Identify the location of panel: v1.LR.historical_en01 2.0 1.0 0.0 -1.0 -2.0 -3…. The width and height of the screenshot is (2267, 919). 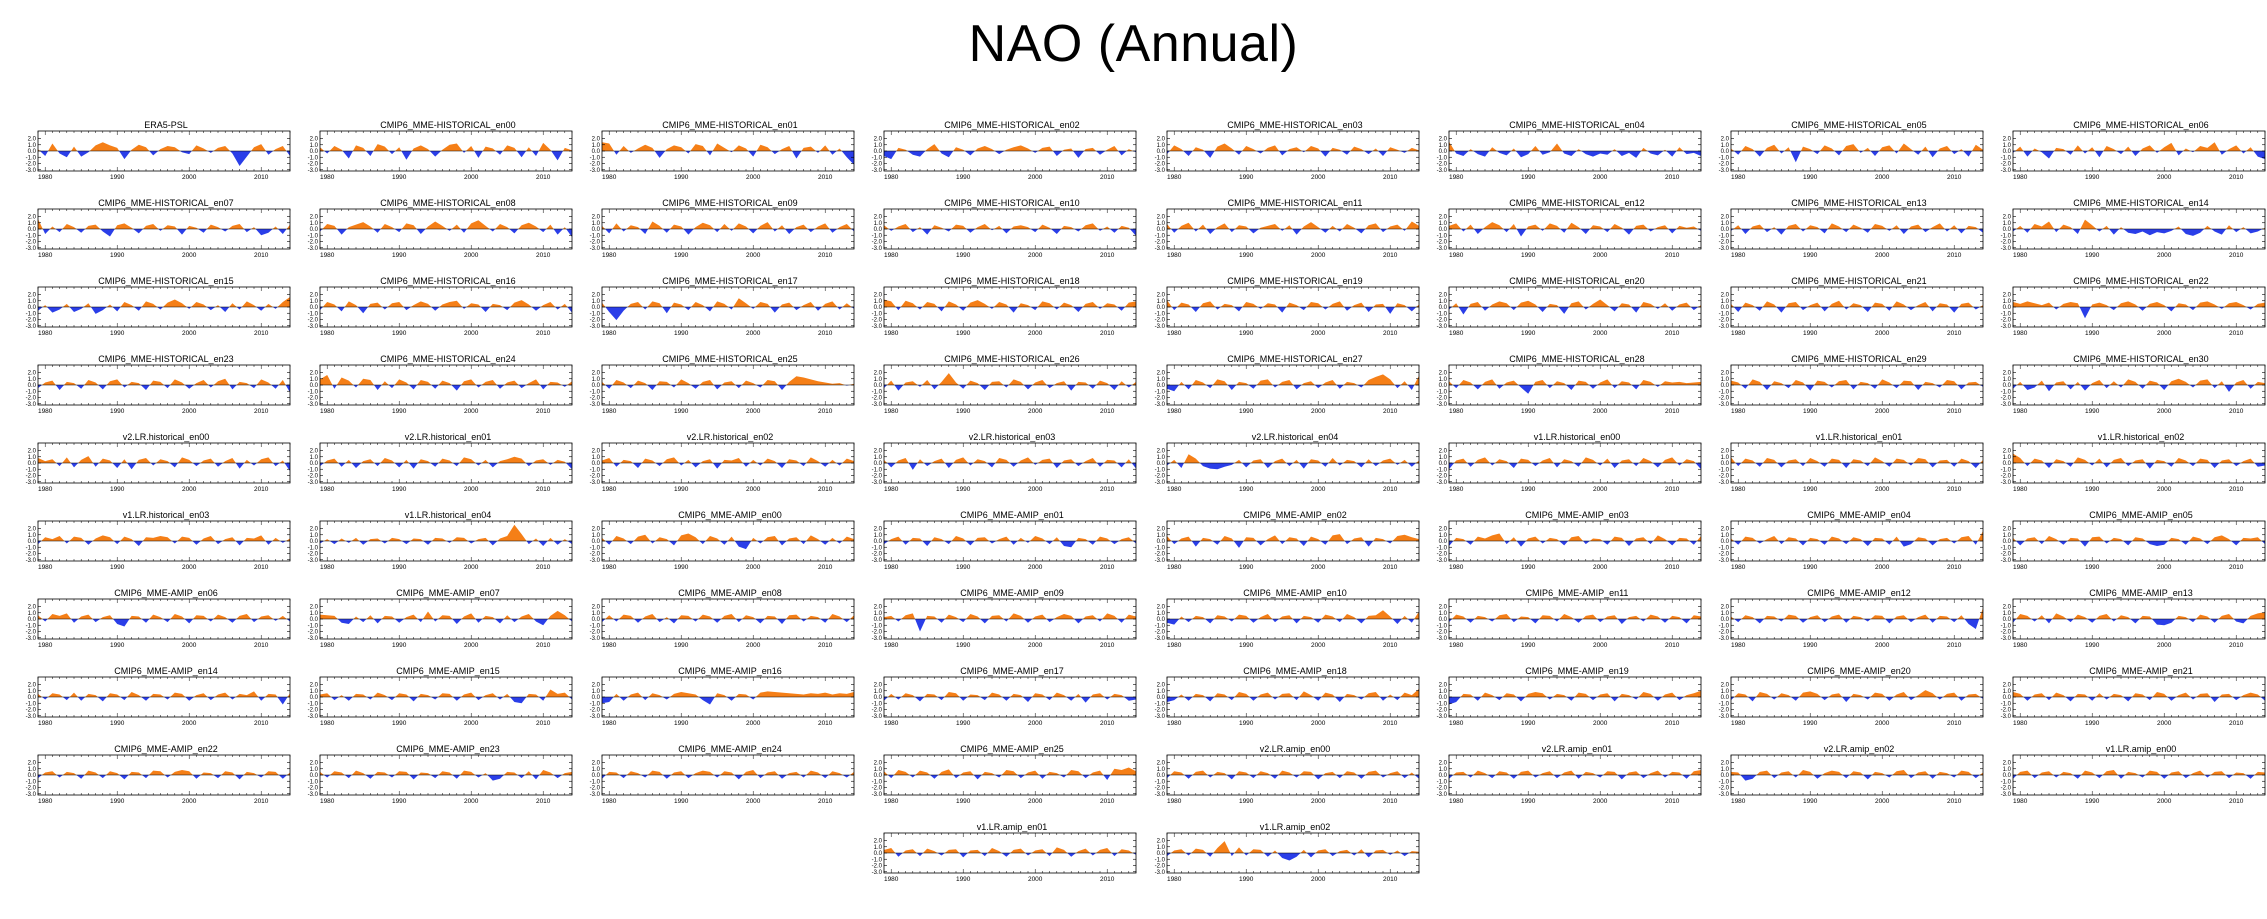
(1844, 471).